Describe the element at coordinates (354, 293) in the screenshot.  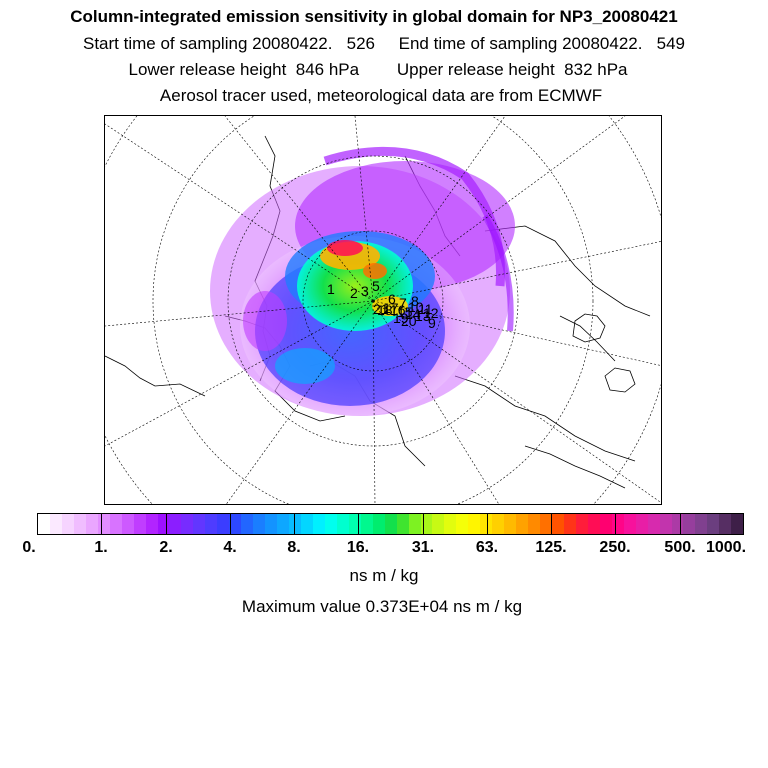
I see `release-label: 2` at that location.